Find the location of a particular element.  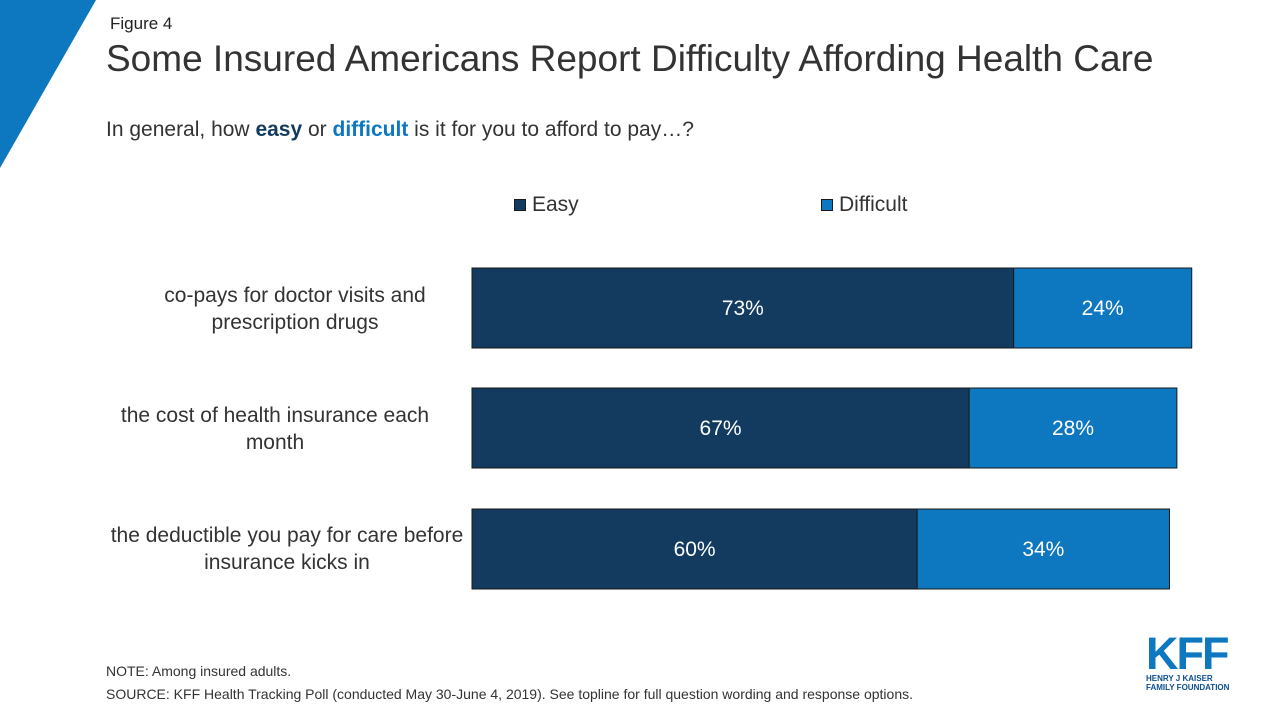

data-label-difficult: 28% is located at coordinates (1073, 428).